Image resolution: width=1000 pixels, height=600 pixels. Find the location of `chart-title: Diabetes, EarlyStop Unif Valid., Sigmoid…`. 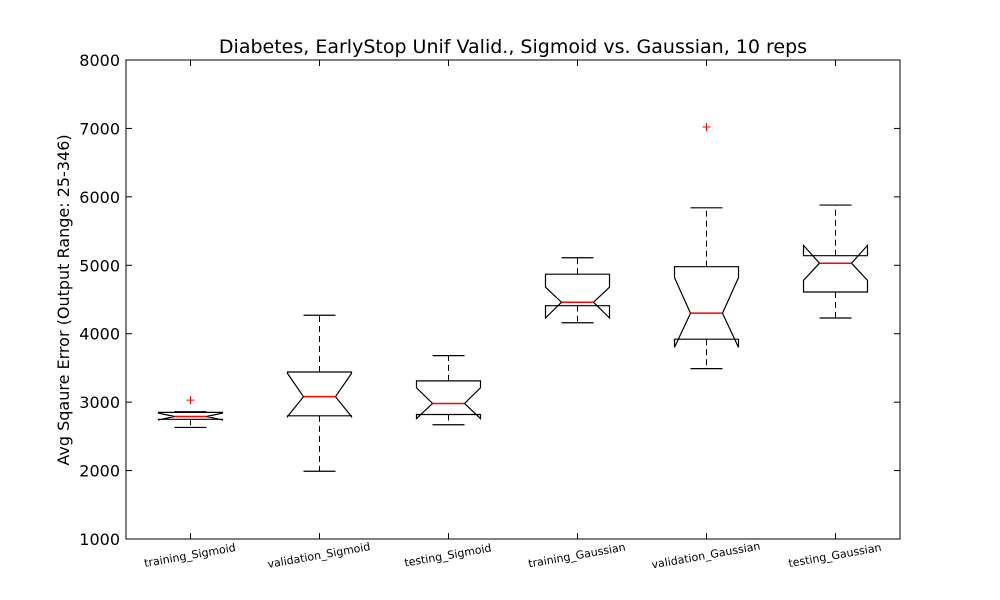

chart-title: Diabetes, EarlyStop Unif Valid., Sigmoid… is located at coordinates (513, 47).